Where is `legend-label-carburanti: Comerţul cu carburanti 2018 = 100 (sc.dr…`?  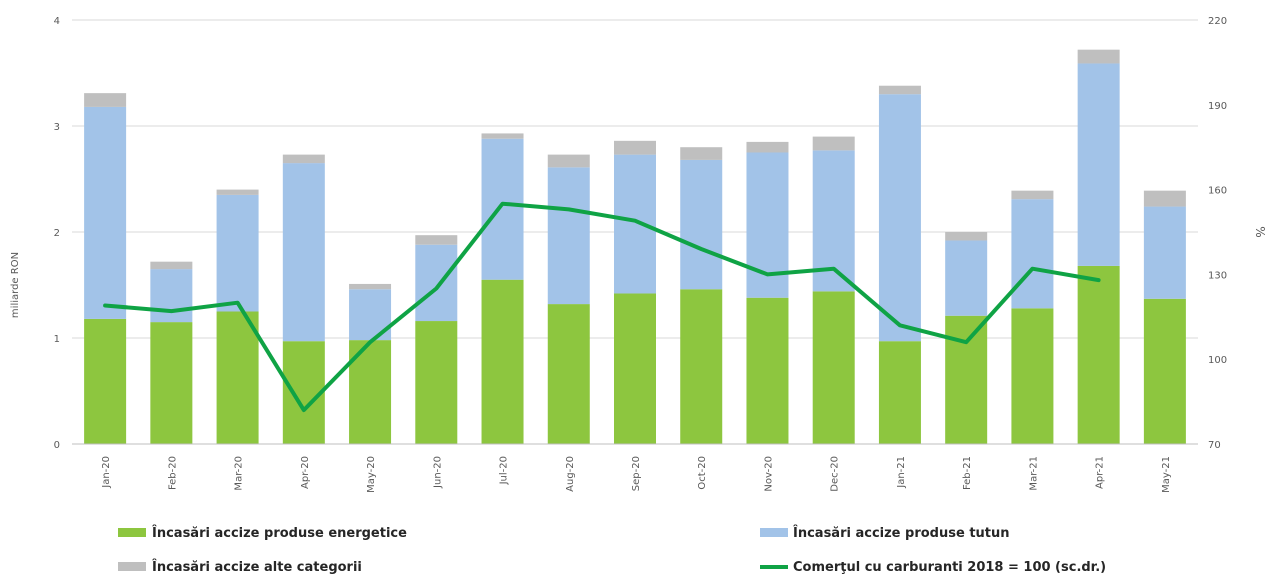 legend-label-carburanti: Comerţul cu carburanti 2018 = 100 (sc.dr… is located at coordinates (949, 567).